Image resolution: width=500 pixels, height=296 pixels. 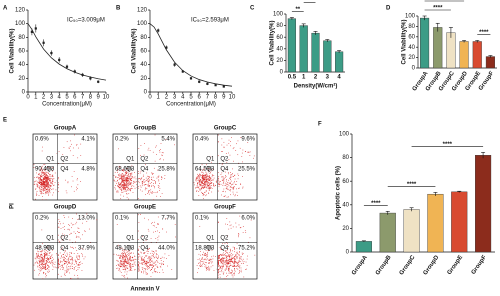 What do you see at coordinates (225, 208) in the screenshot?
I see `plot-title: GroupF` at bounding box center [225, 208].